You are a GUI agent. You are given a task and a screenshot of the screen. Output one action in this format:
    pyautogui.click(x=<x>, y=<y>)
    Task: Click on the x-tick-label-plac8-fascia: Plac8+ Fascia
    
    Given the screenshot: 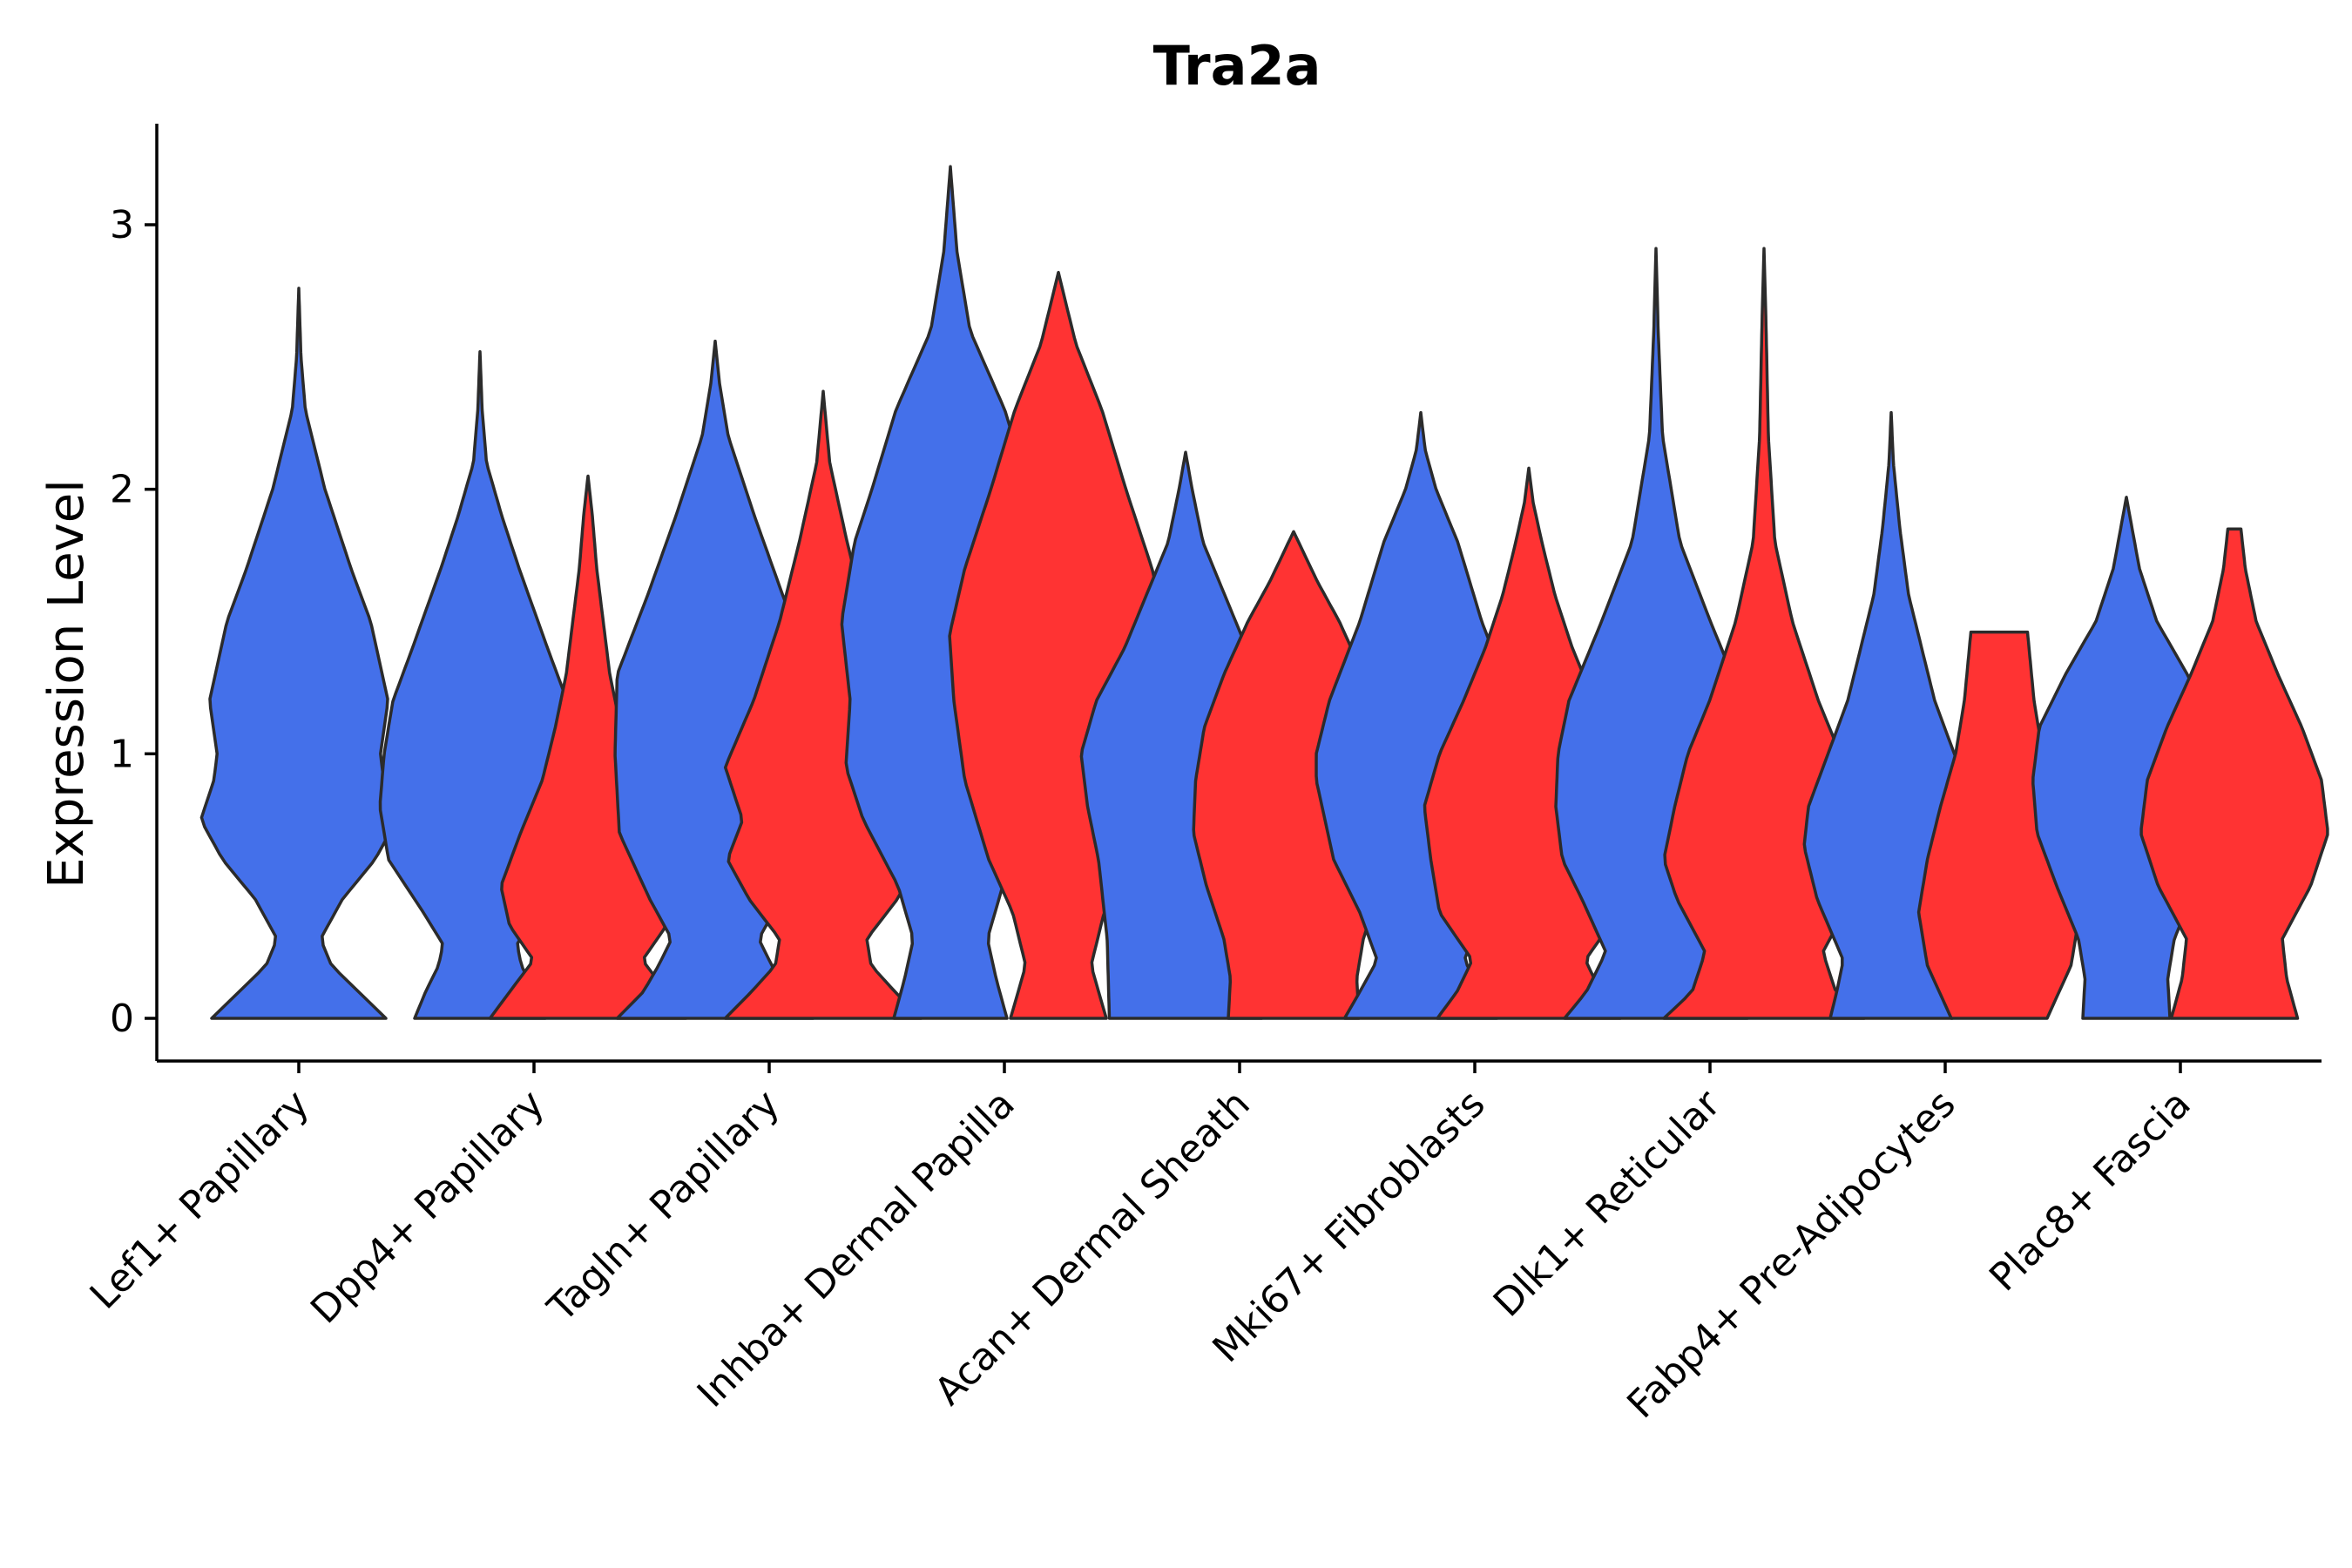 What is the action you would take?
    pyautogui.click(x=2090, y=1191)
    